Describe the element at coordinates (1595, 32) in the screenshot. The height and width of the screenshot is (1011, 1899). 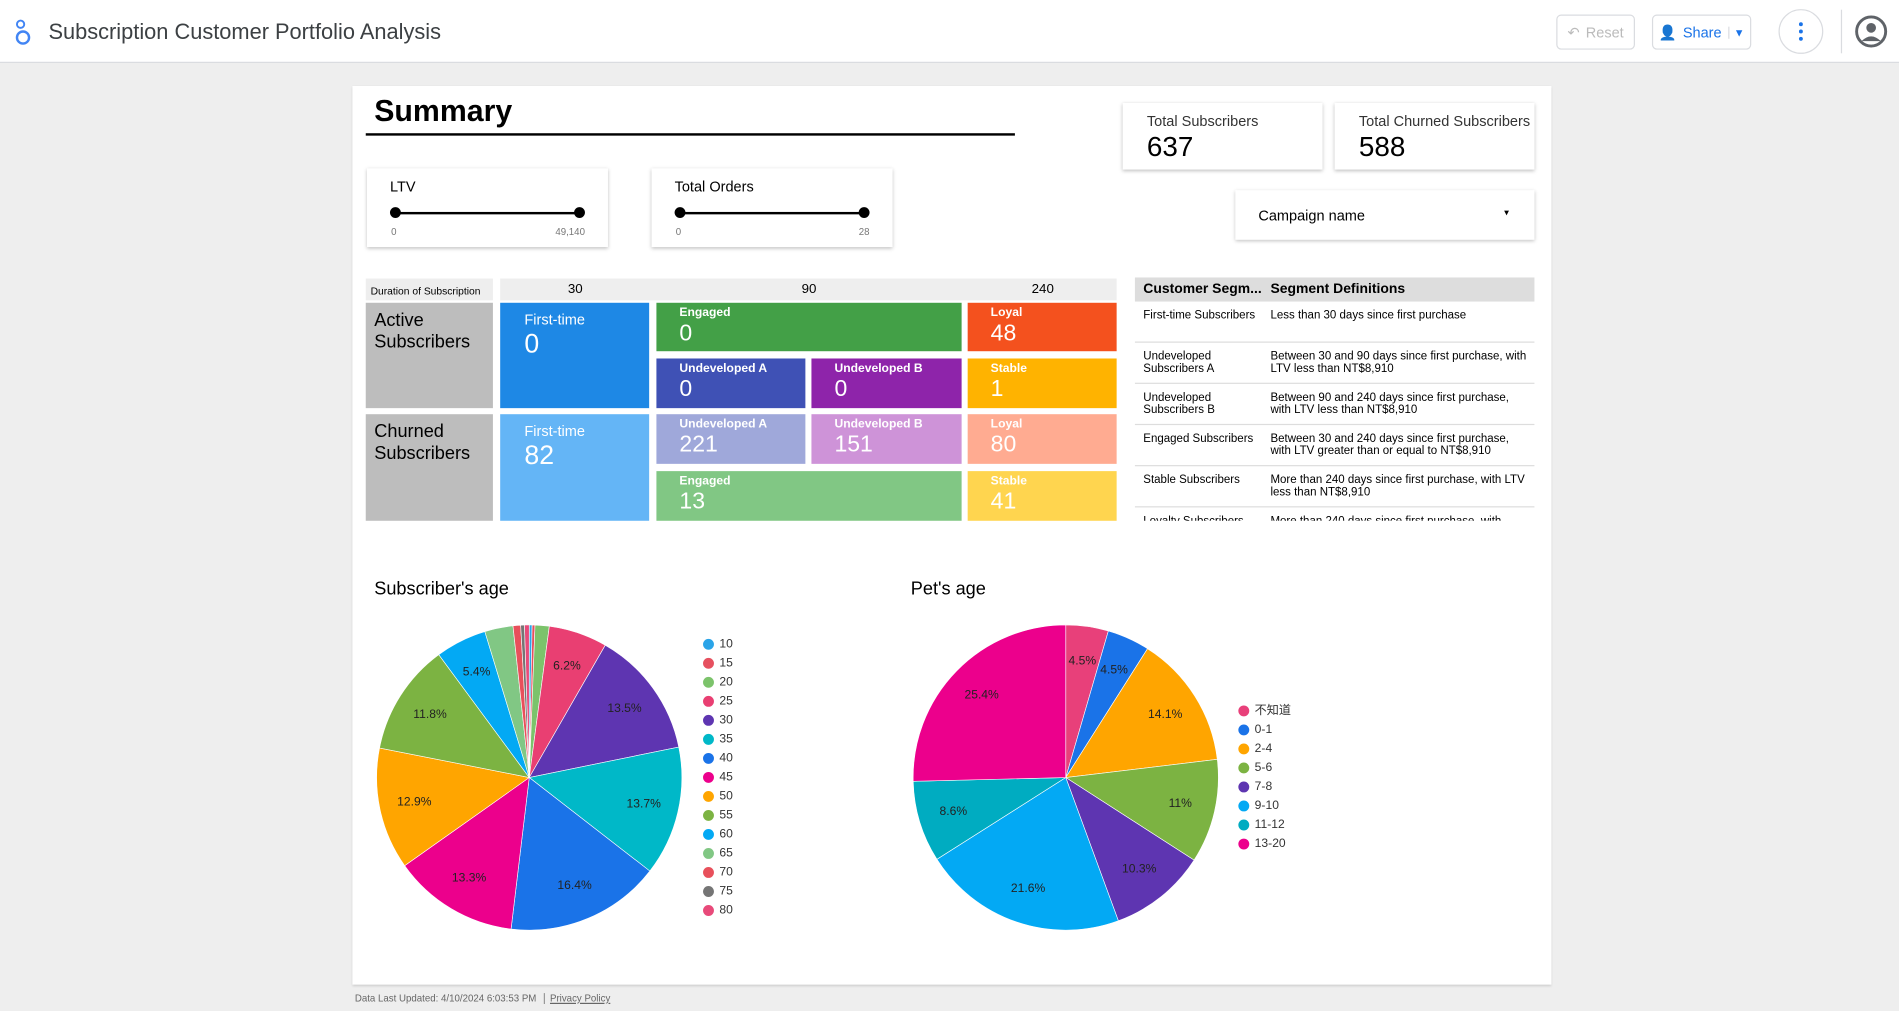
I see `reset-button: ↶ Reset` at that location.